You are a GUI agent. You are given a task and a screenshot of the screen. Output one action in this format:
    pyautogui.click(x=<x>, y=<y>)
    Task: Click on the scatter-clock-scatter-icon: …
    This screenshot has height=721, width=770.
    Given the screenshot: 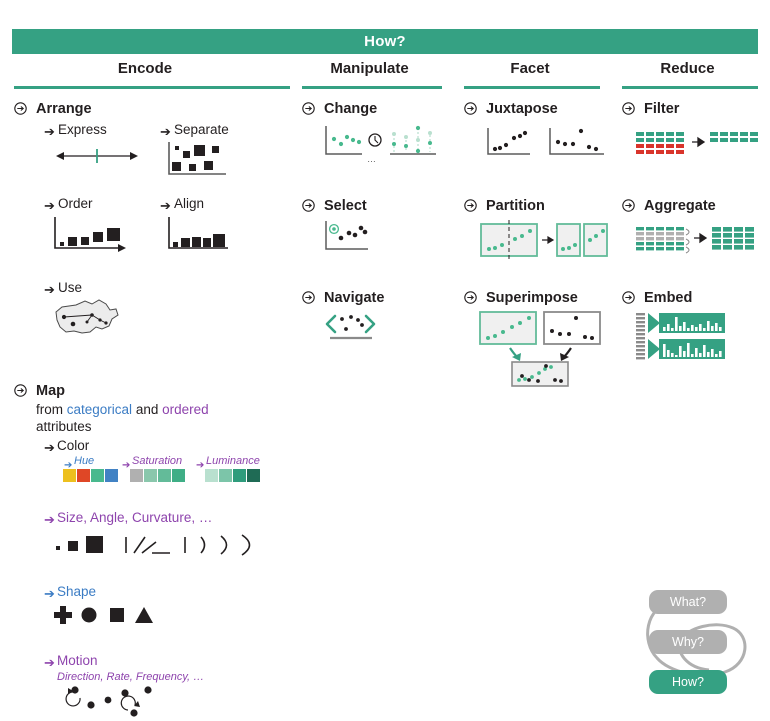 What is the action you would take?
    pyautogui.click(x=380, y=144)
    